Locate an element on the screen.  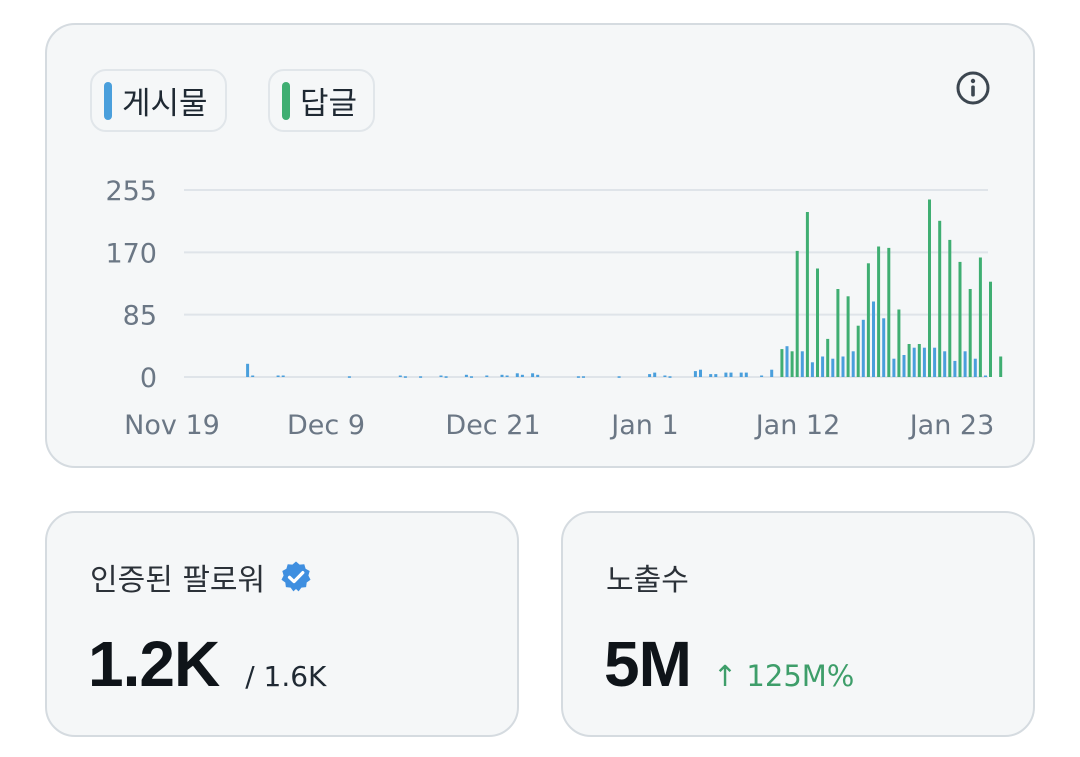
legend-posts: 게시물 is located at coordinates (158, 100).